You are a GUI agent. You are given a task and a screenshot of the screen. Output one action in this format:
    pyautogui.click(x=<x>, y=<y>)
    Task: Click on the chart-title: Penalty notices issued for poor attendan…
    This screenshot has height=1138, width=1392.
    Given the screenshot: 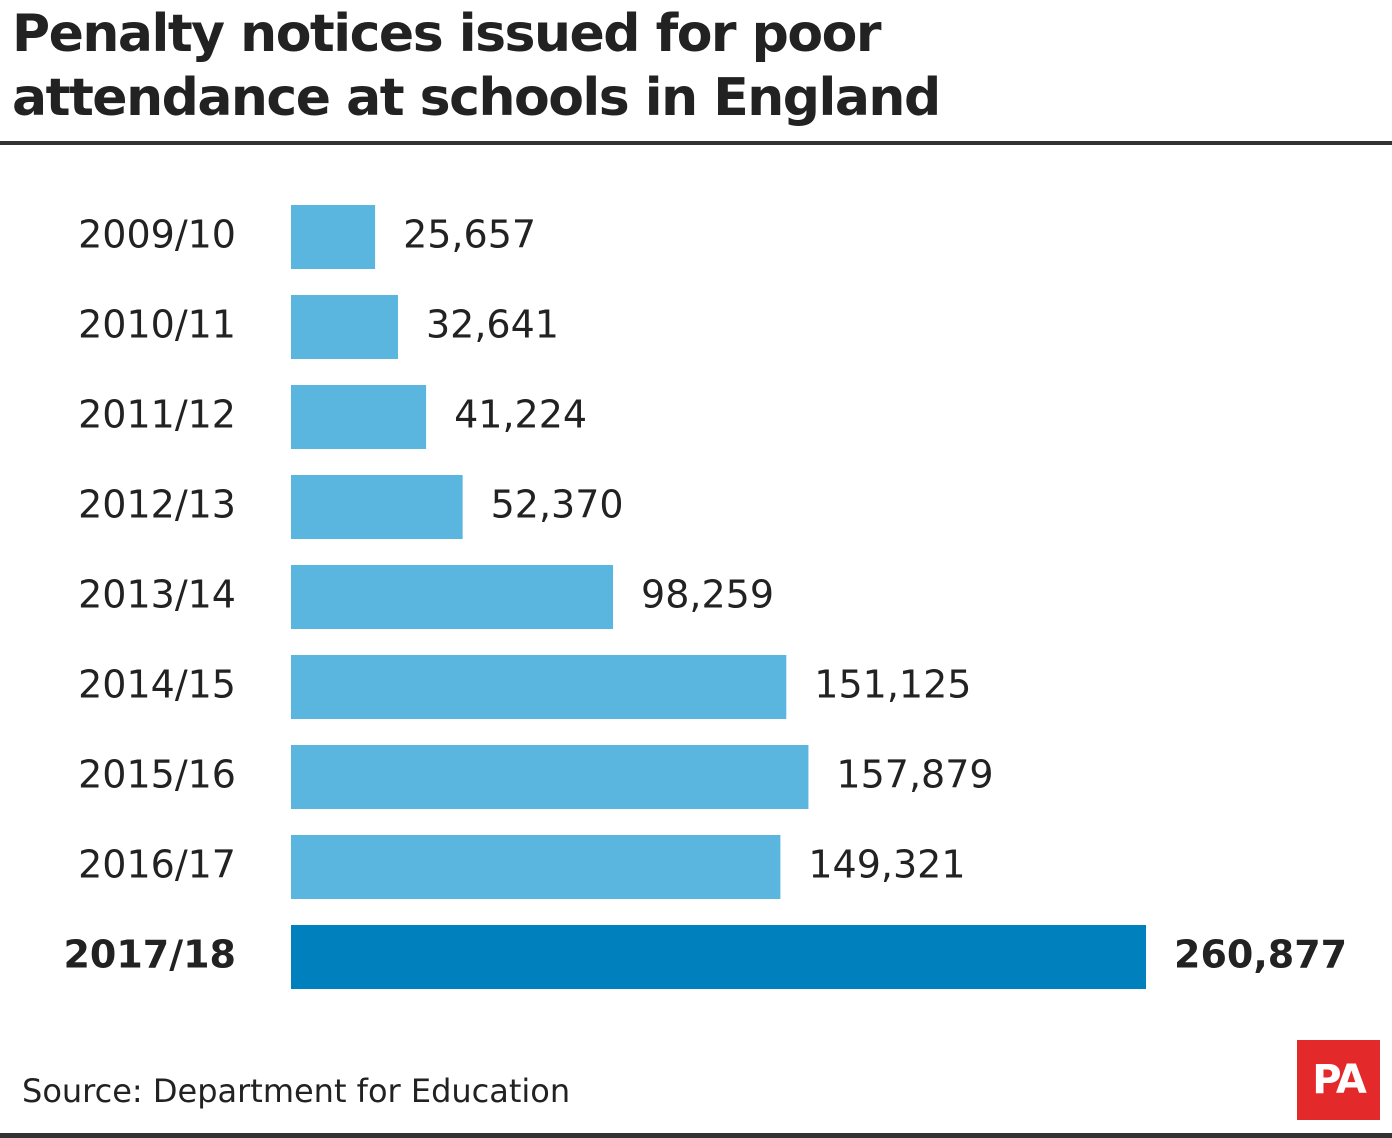 What is the action you would take?
    pyautogui.click(x=476, y=66)
    